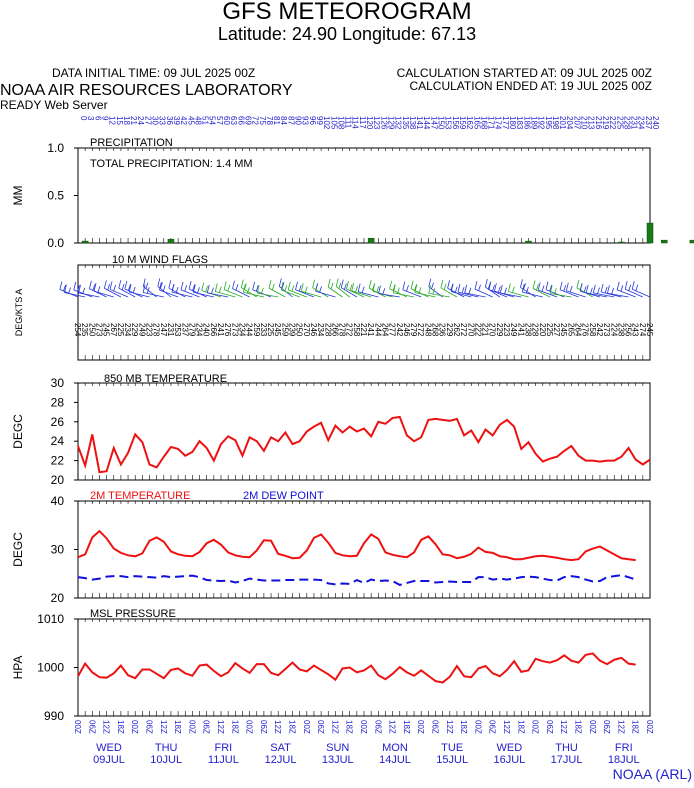  I want to click on forecast-hour-label: 51, so click(205, 120).